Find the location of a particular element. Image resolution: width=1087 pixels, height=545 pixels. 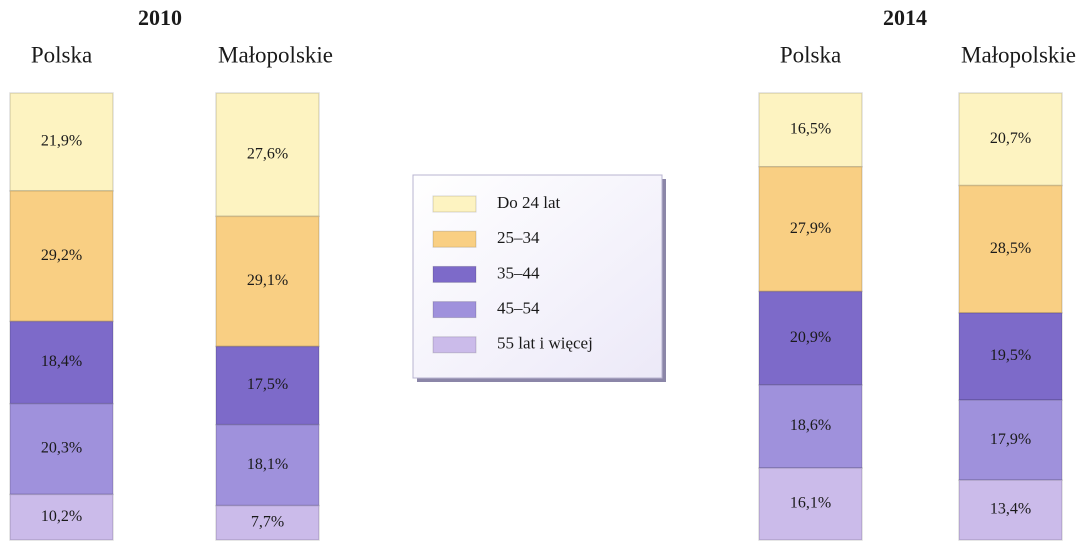

data-label: 19,5% is located at coordinates (1010, 355).